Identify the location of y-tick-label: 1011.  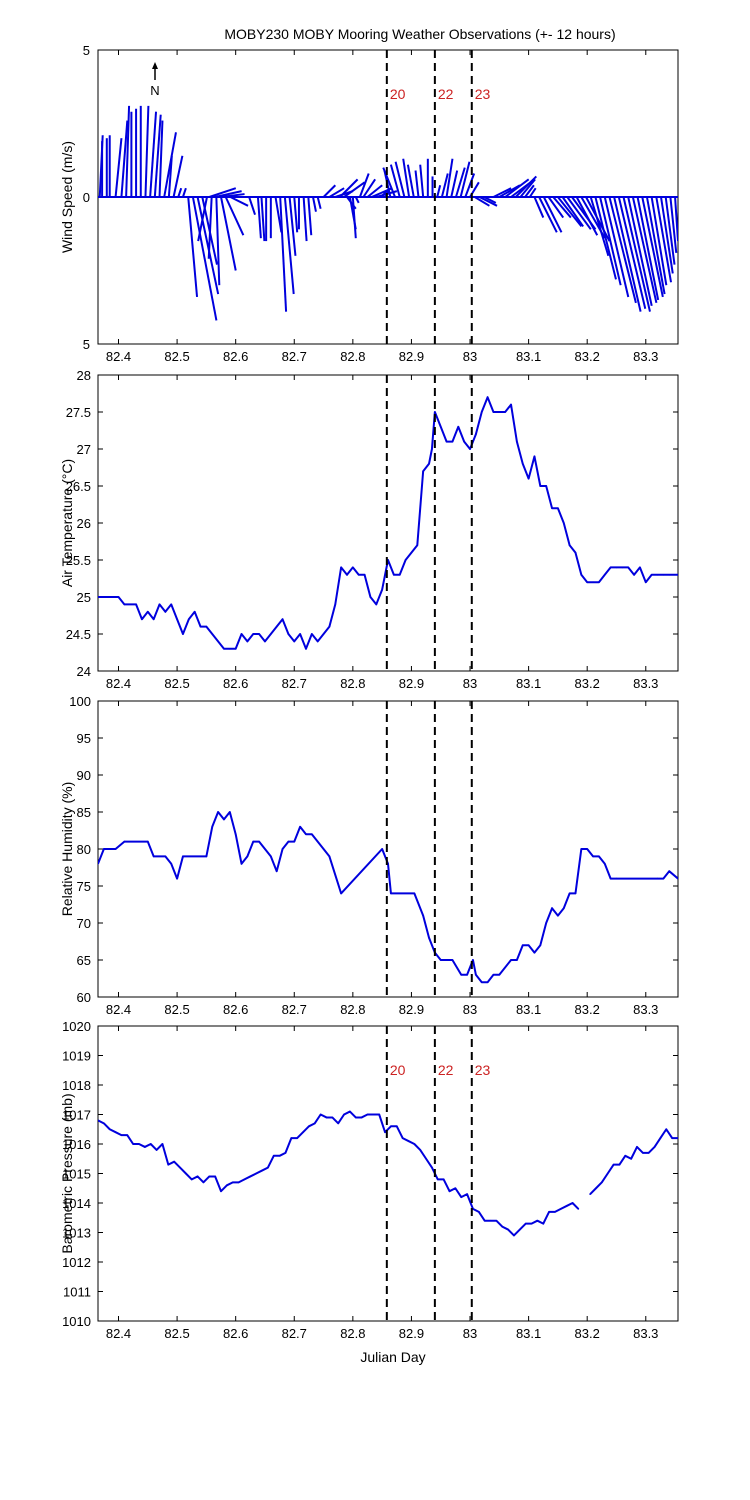
(77, 1292).